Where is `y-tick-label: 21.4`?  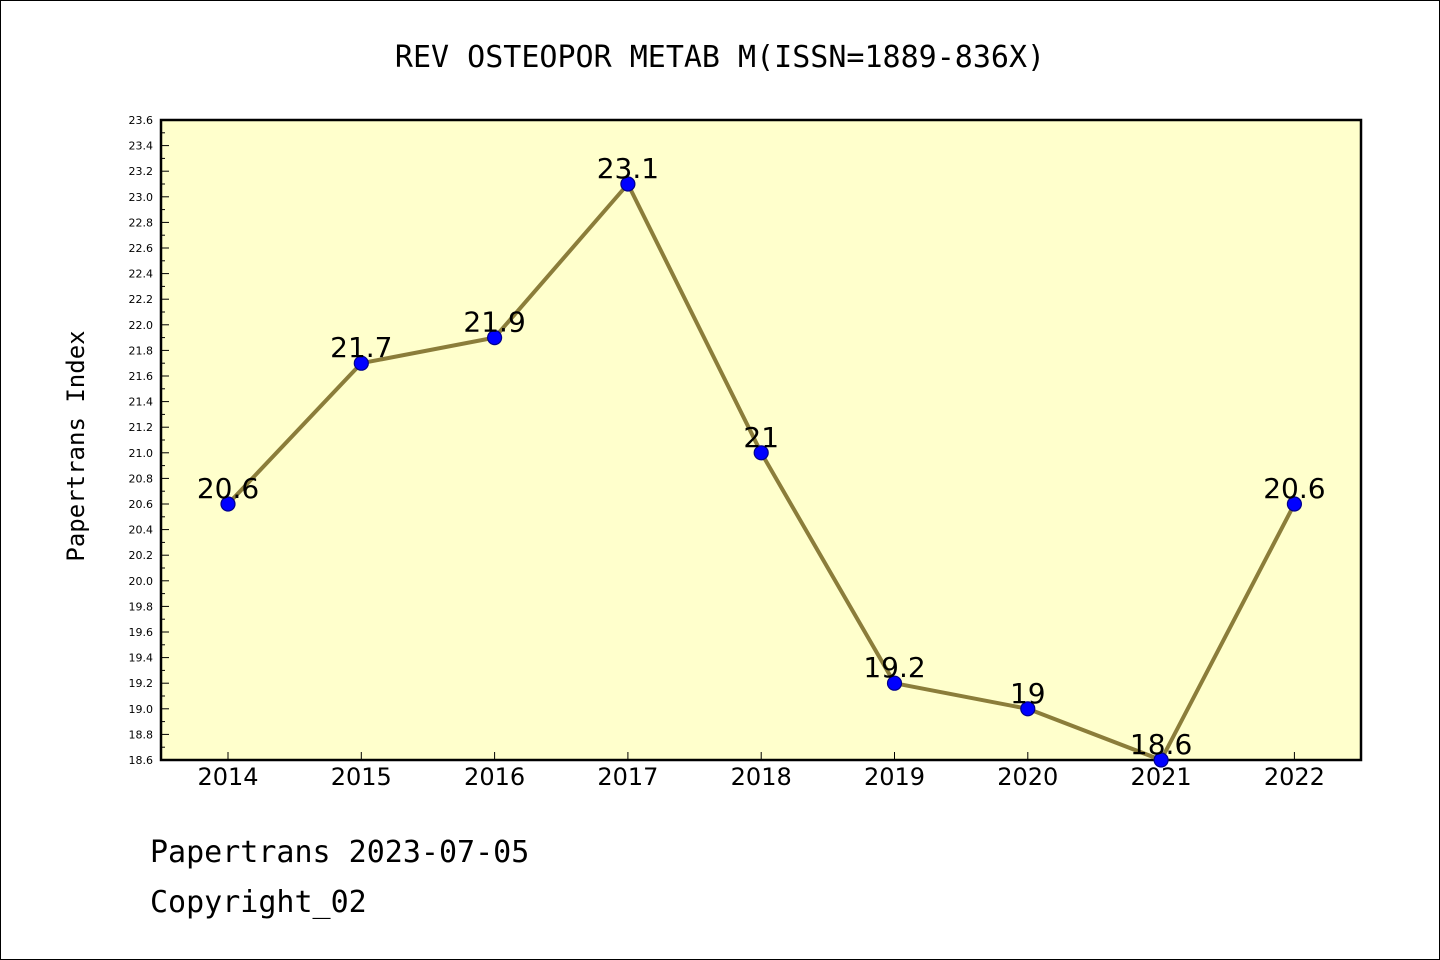 y-tick-label: 21.4 is located at coordinates (141, 402).